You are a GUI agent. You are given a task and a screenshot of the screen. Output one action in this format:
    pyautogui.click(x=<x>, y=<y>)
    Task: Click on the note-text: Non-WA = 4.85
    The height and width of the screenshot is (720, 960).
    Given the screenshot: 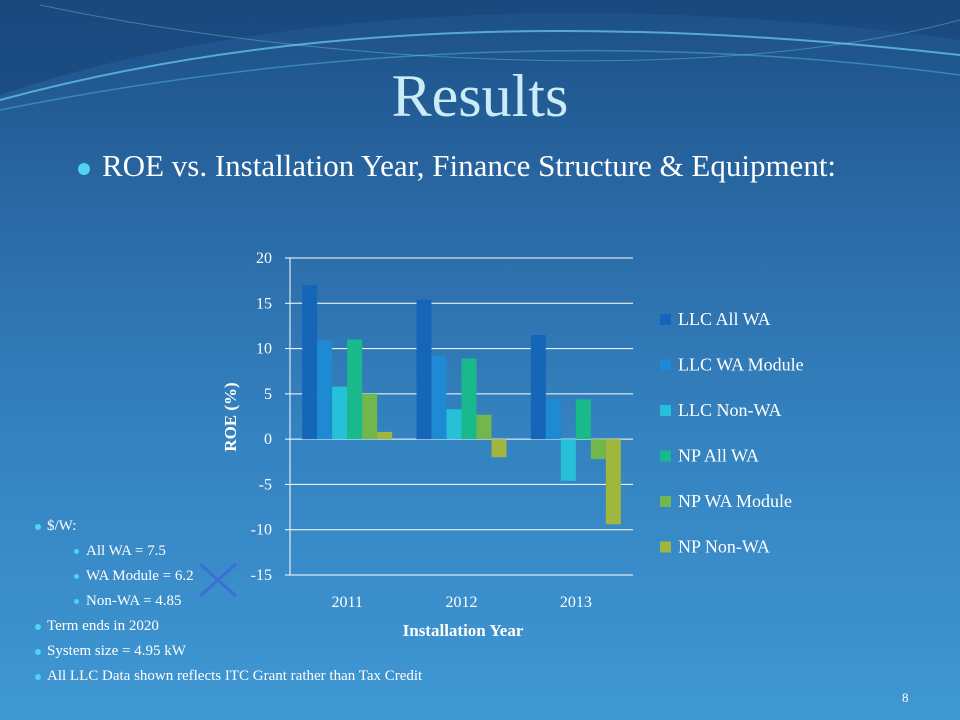 What is the action you would take?
    pyautogui.click(x=134, y=601)
    